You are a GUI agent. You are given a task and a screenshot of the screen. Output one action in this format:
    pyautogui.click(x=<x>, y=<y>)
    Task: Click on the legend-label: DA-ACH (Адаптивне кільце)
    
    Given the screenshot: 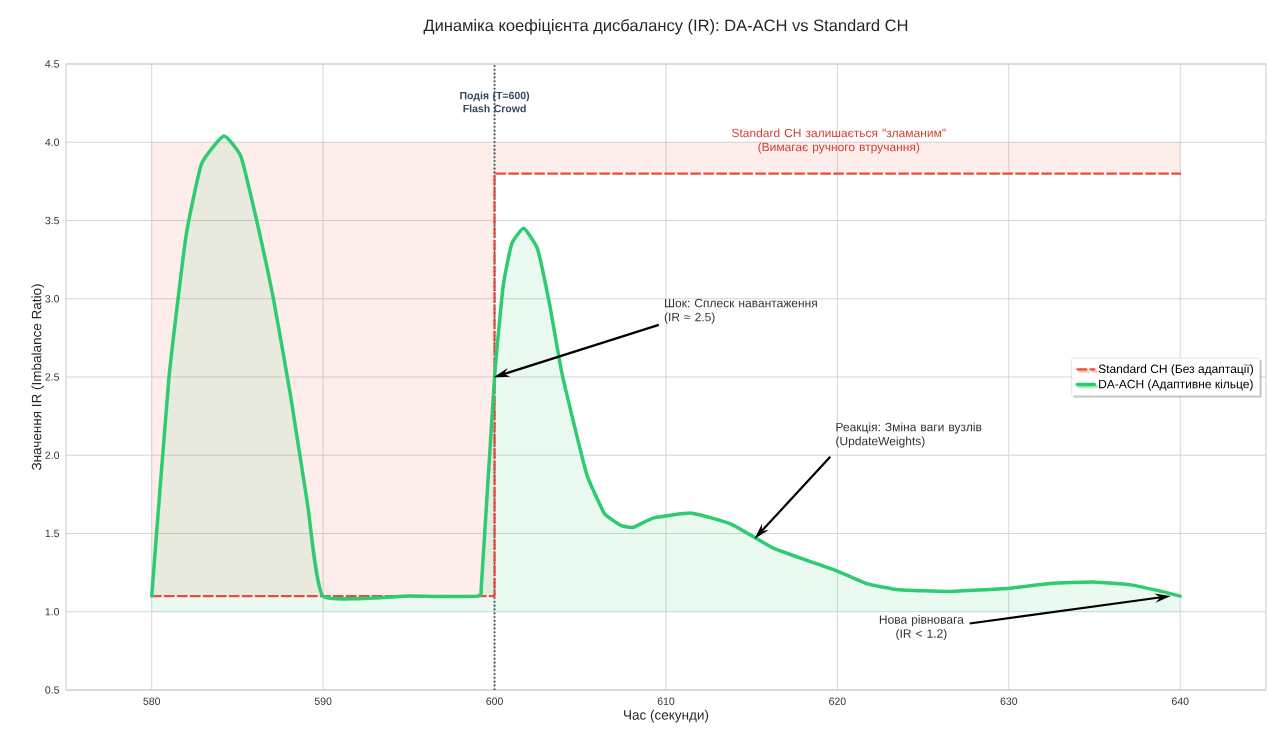 What is the action you would take?
    pyautogui.click(x=1176, y=385)
    